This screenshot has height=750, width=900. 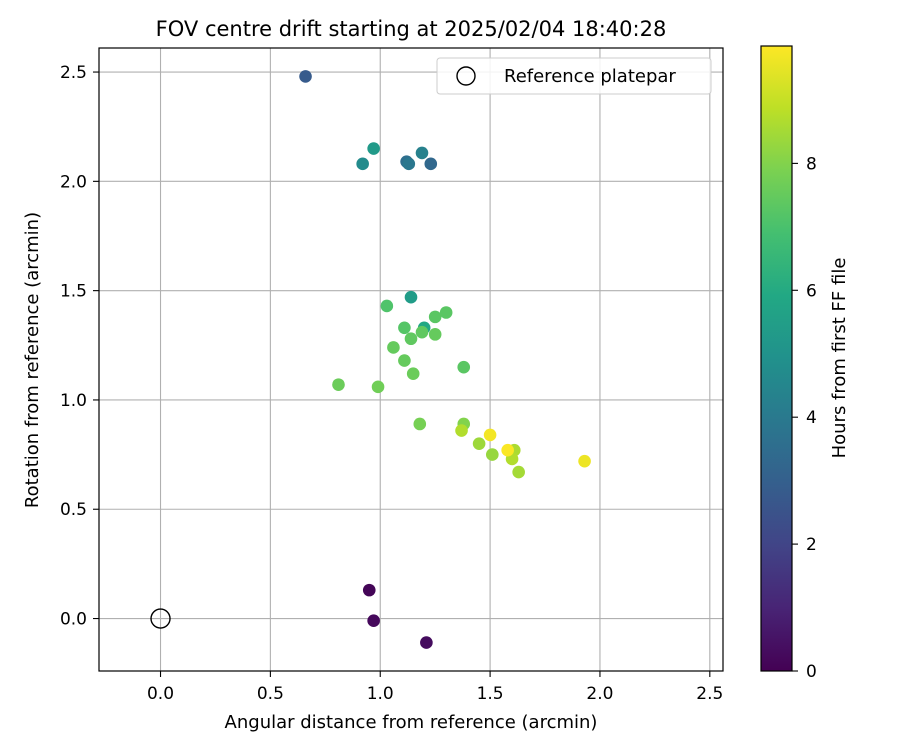 What do you see at coordinates (811, 291) in the screenshot?
I see `colorbar-tick-label: 6` at bounding box center [811, 291].